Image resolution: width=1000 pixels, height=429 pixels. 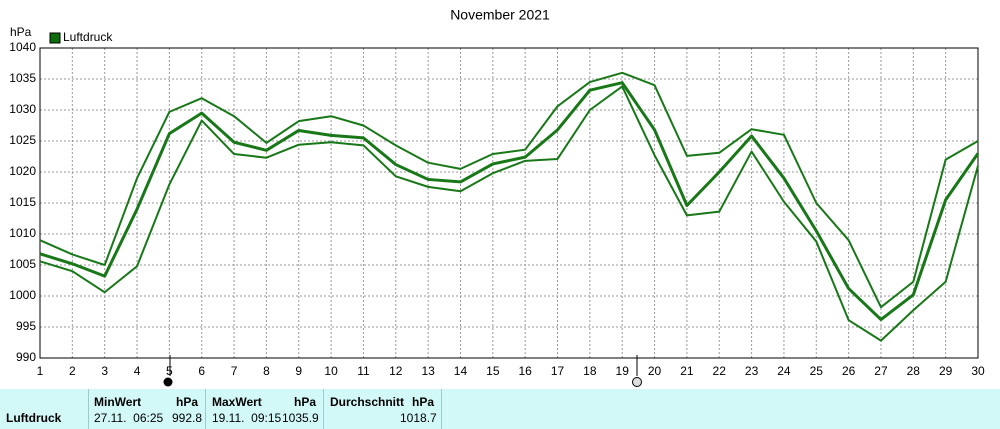 I want to click on x-tick-label: 1, so click(x=40, y=371).